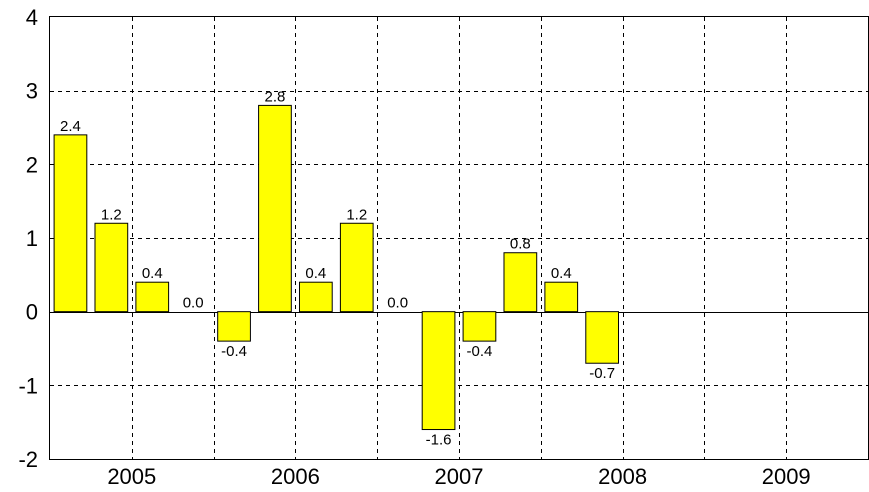 This screenshot has width=869, height=492. What do you see at coordinates (32, 91) in the screenshot?
I see `y-tick-label: 3` at bounding box center [32, 91].